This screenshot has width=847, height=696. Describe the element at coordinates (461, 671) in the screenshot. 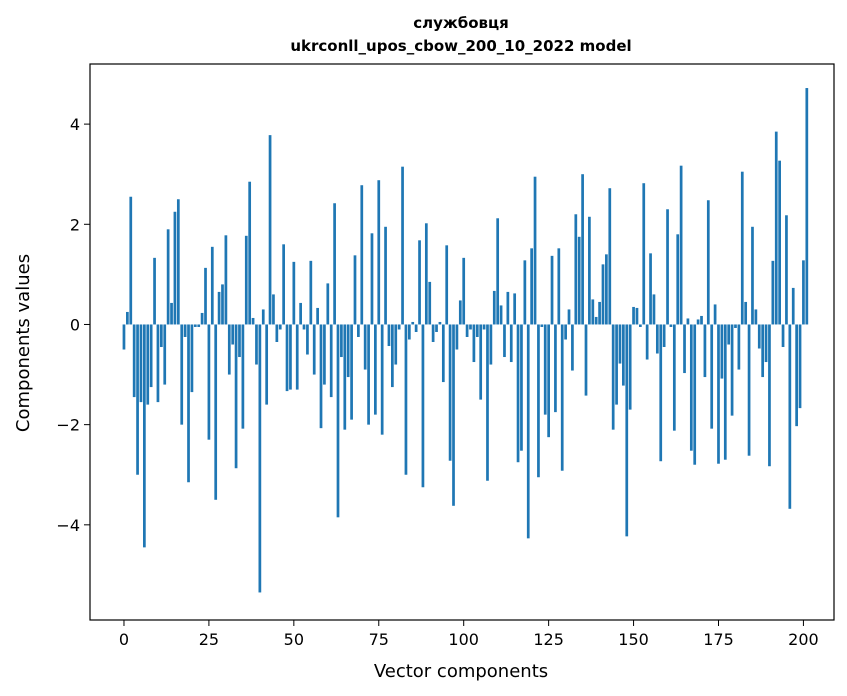

I see `x-axis-label: Vector components` at that location.